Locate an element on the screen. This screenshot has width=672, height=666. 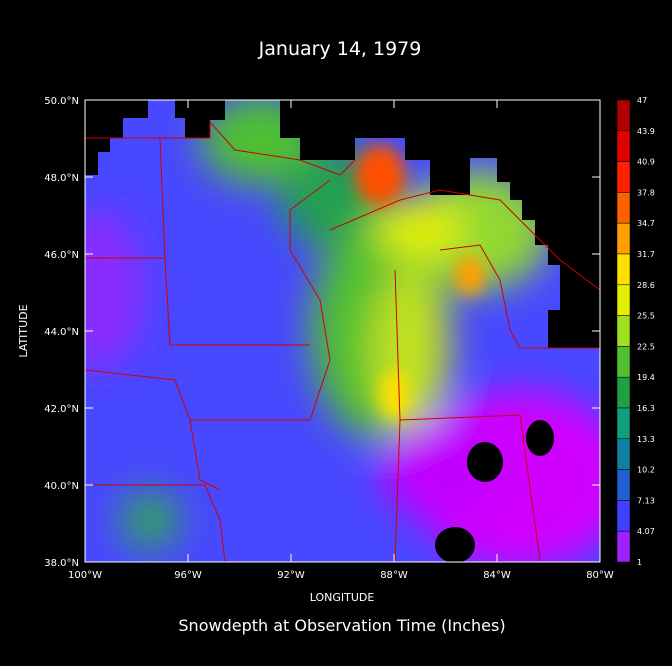
x-tick-label: 96°W is located at coordinates (188, 575).